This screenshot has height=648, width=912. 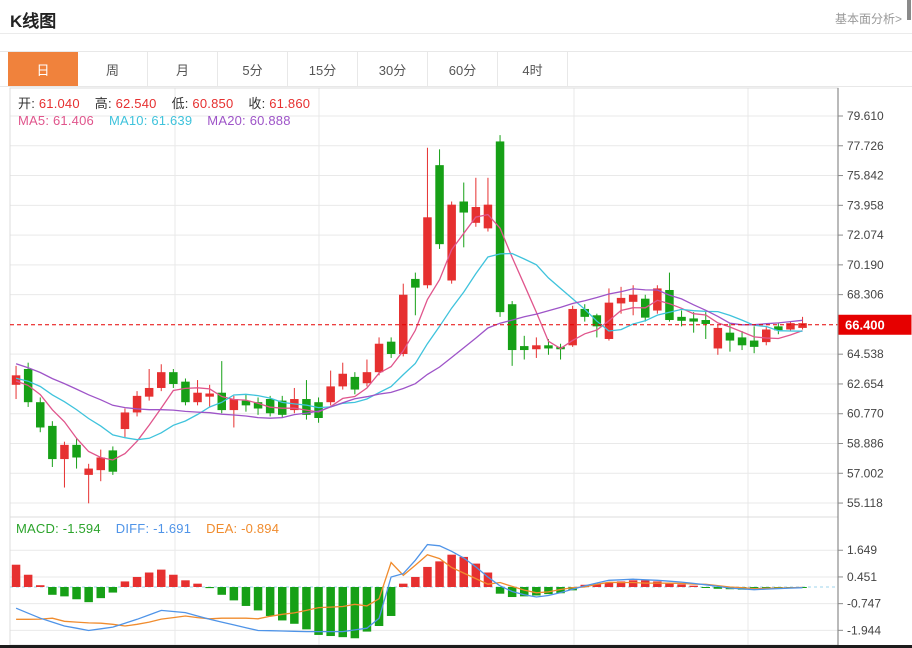 I want to click on tab-day: 日, so click(x=43, y=69).